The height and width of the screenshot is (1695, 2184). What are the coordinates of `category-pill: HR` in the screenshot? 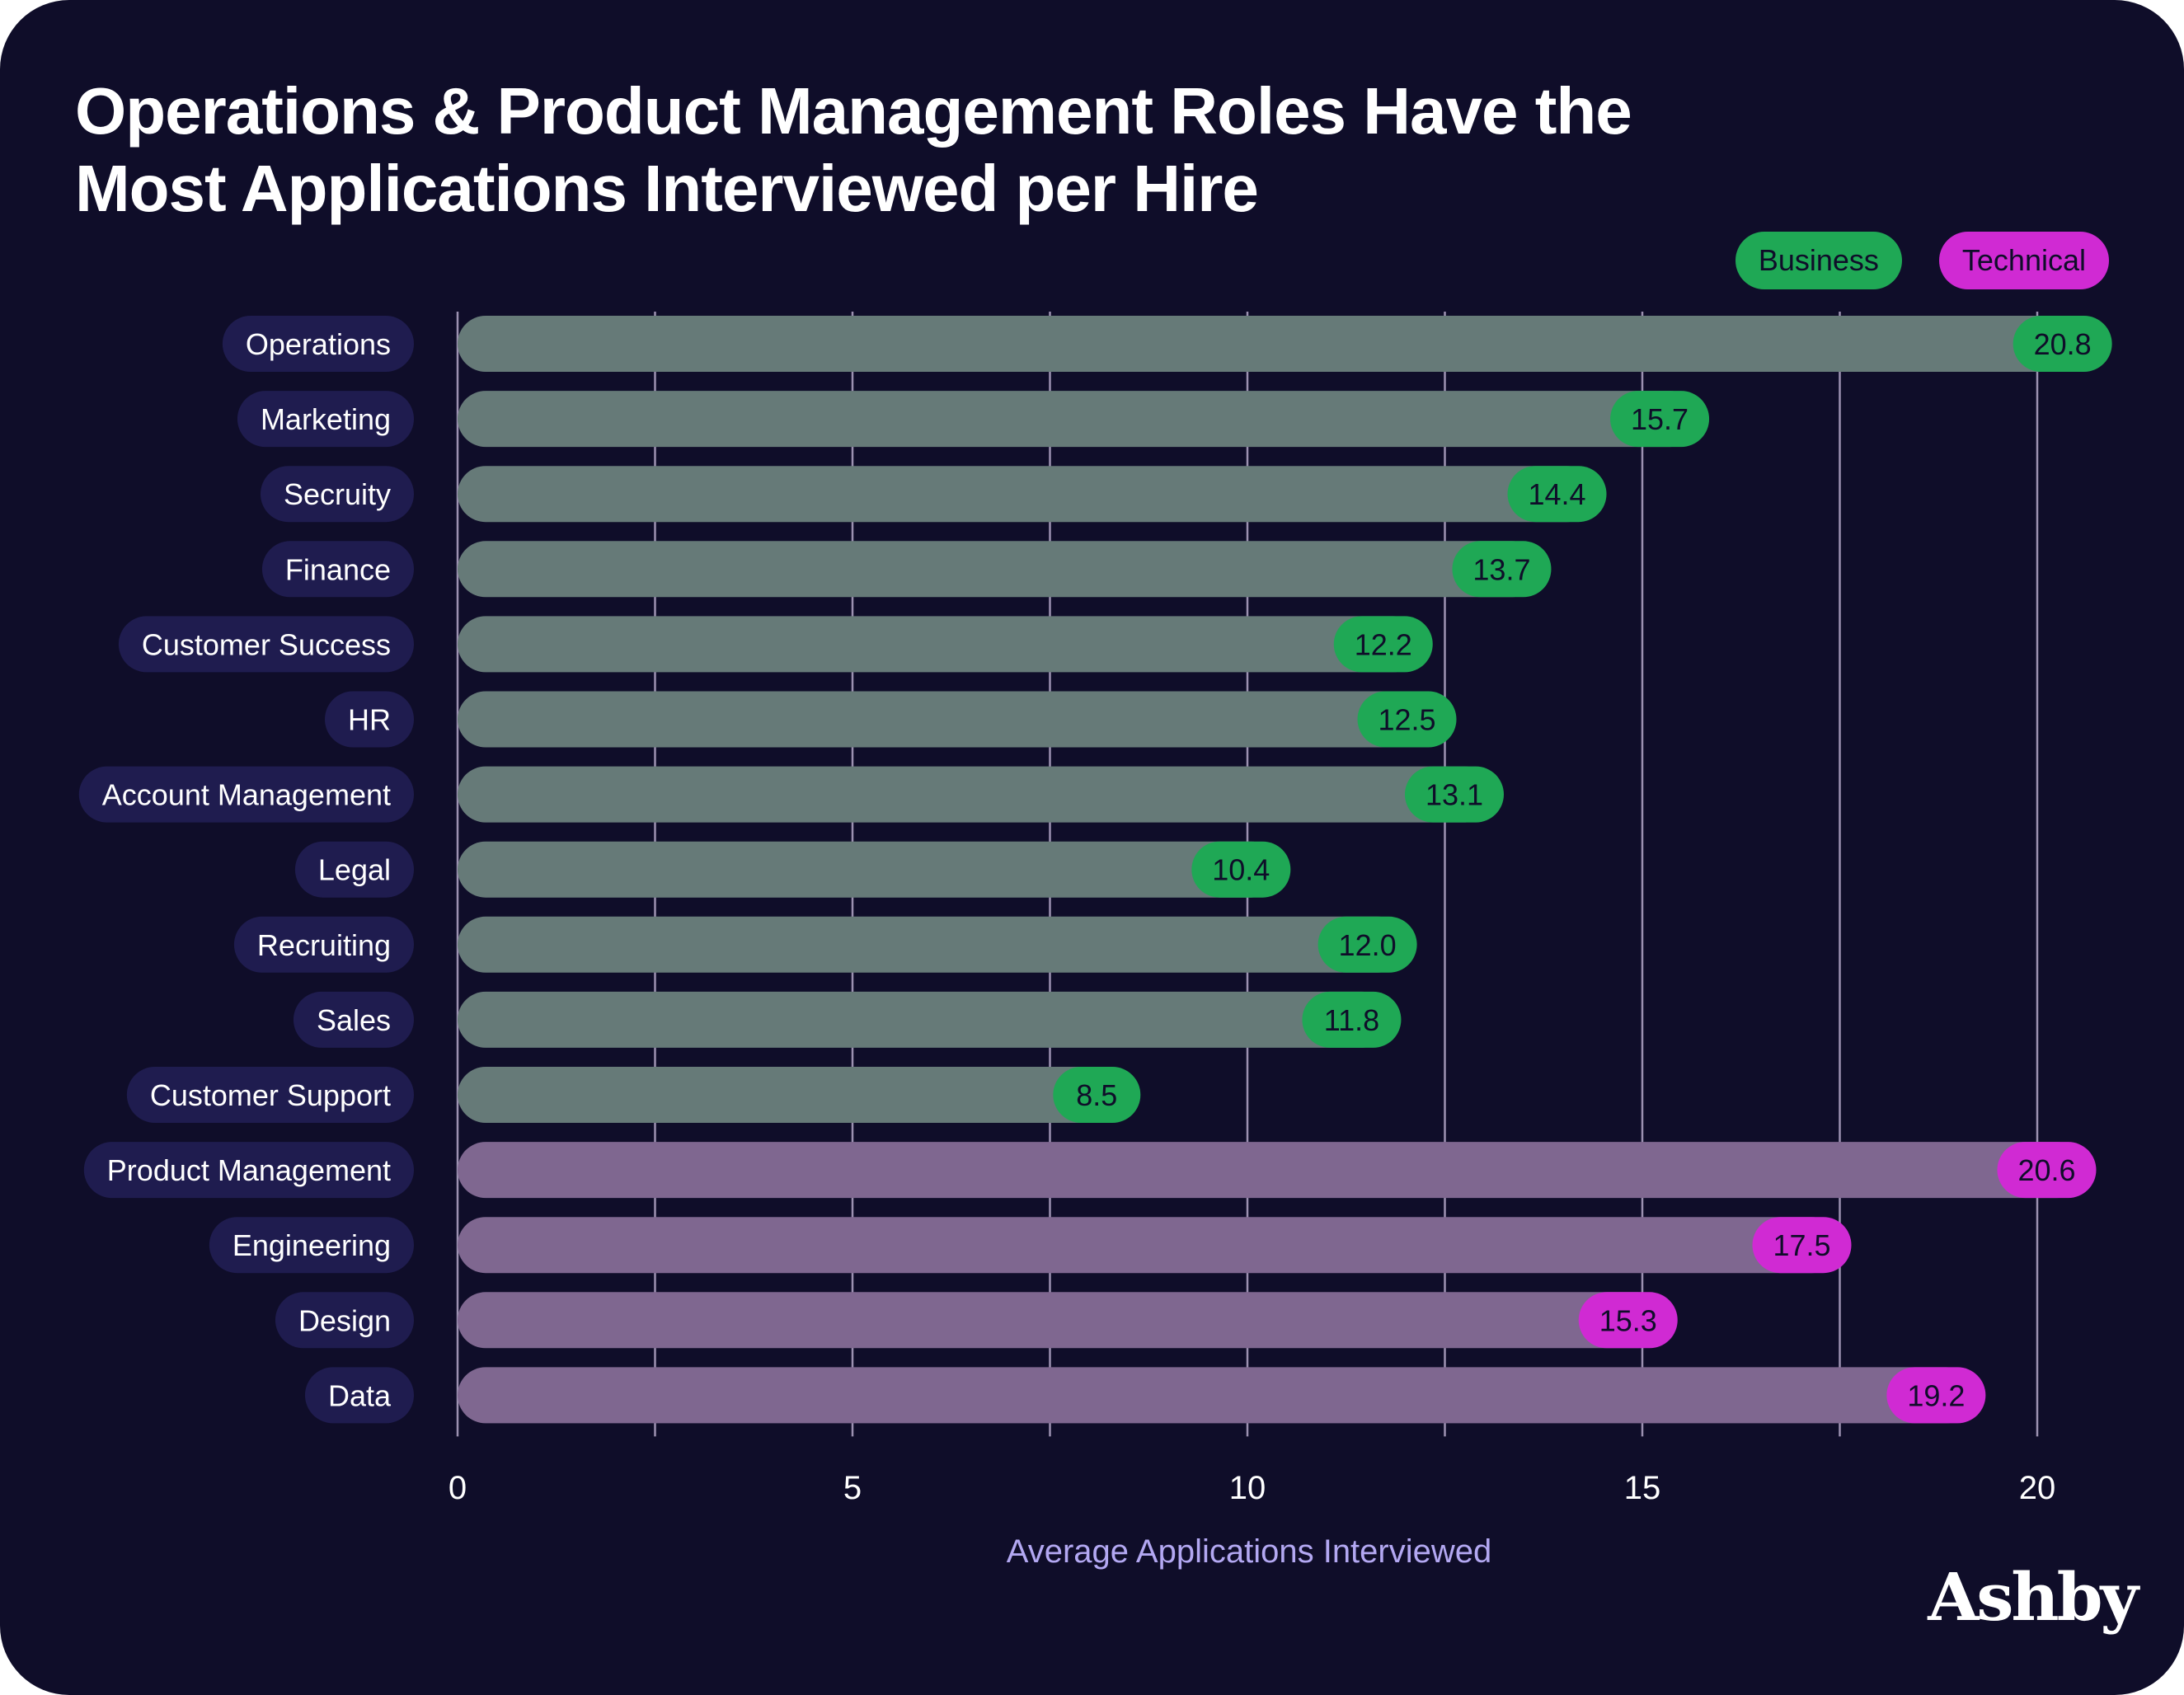 It's located at (369, 719).